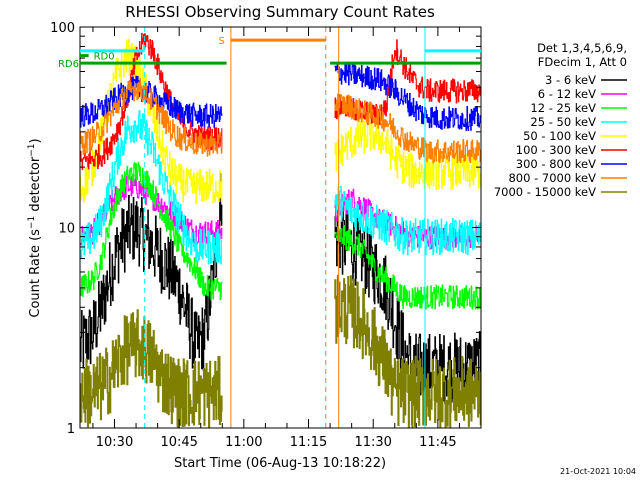 The image size is (640, 480). What do you see at coordinates (66, 229) in the screenshot?
I see `y-tick-label: 10` at bounding box center [66, 229].